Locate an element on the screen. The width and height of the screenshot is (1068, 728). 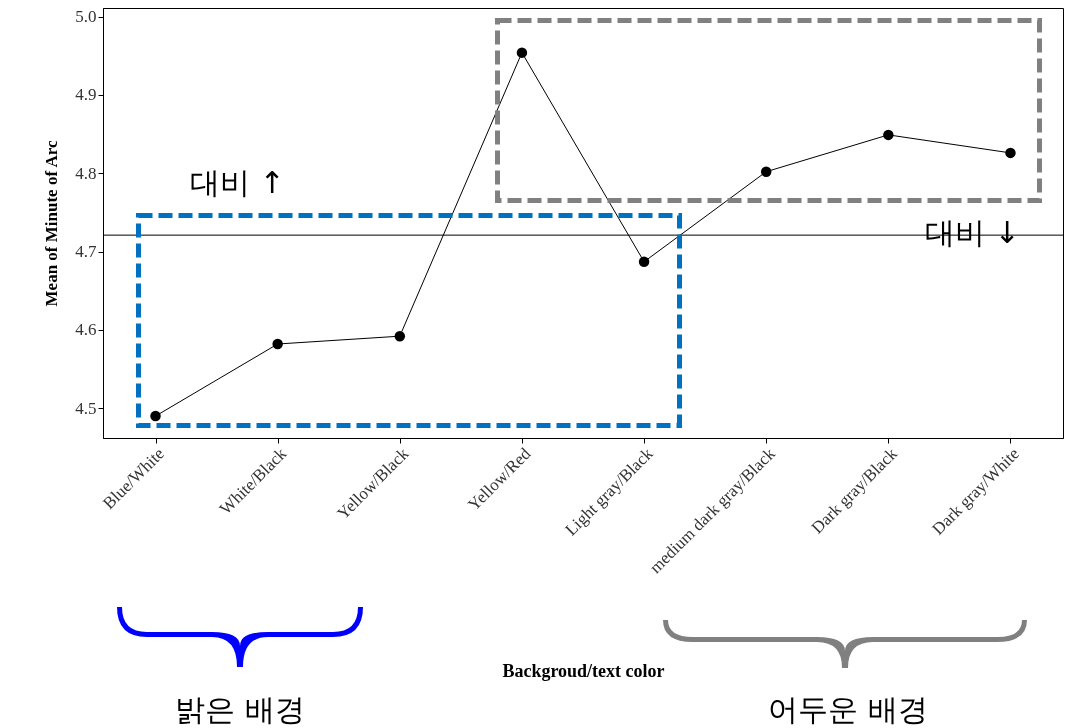
y-tick-label: 4.5 is located at coordinates (86, 408).